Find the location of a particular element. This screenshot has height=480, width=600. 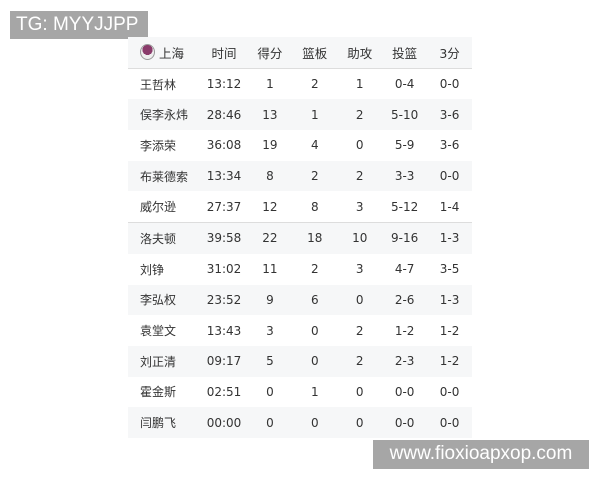

stat-time: 13:43 is located at coordinates (224, 330).